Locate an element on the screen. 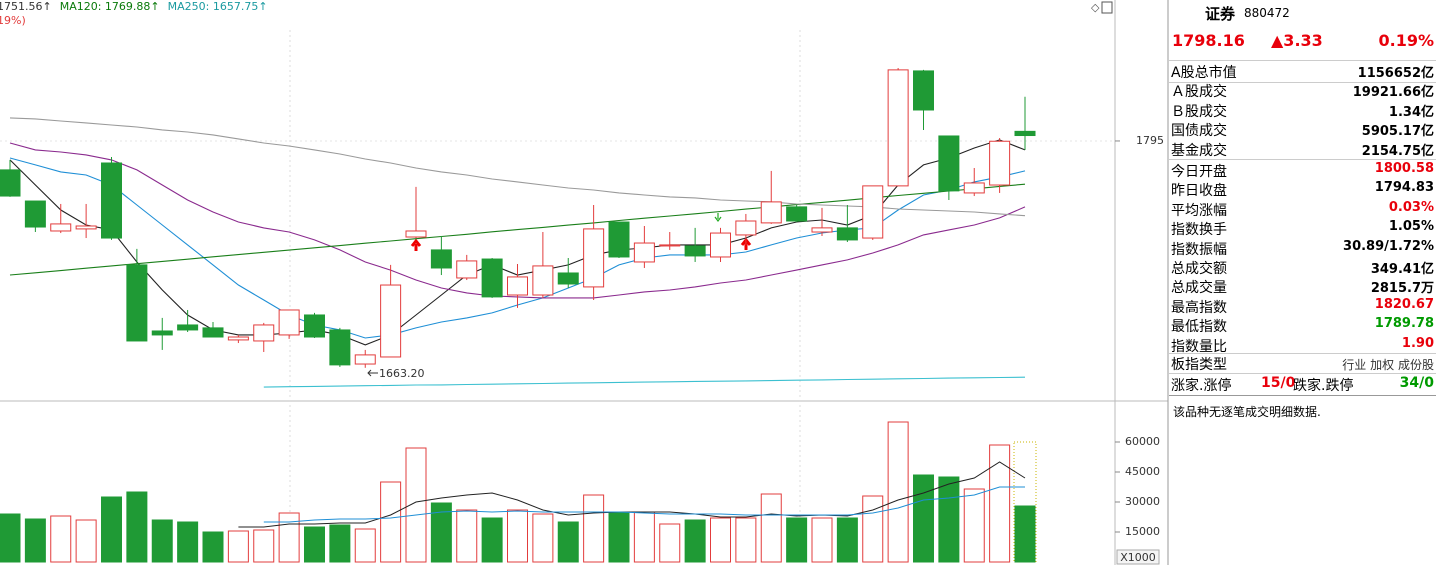  low-label: 1663.20 is located at coordinates (402, 373).